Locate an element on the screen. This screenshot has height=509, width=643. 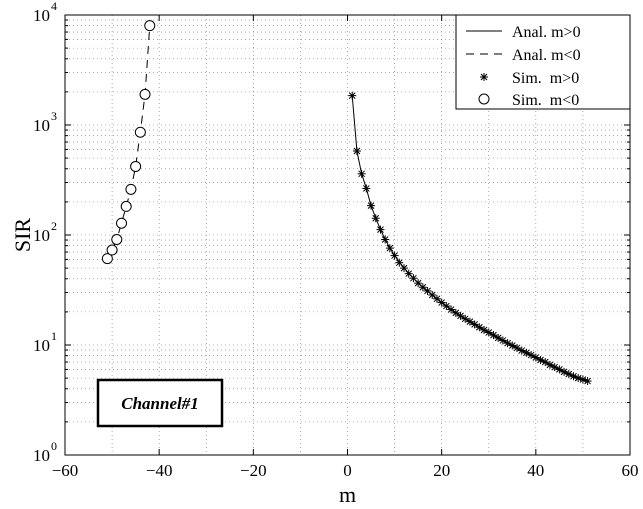
x-tick-label: 20 is located at coordinates (441, 470).